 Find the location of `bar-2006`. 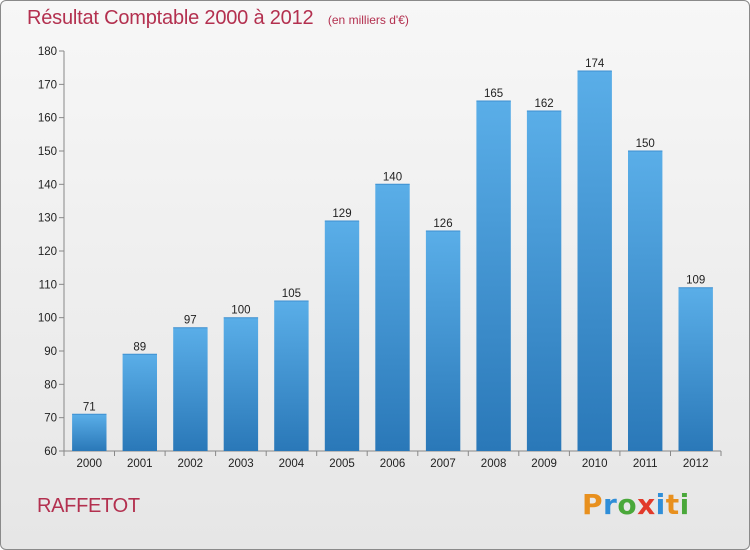

bar-2006 is located at coordinates (392, 318).